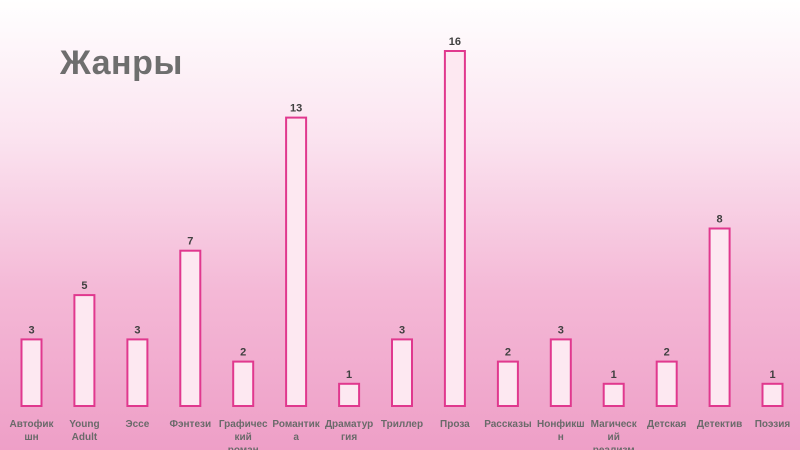  I want to click on data-label-4: 7, so click(190, 242).